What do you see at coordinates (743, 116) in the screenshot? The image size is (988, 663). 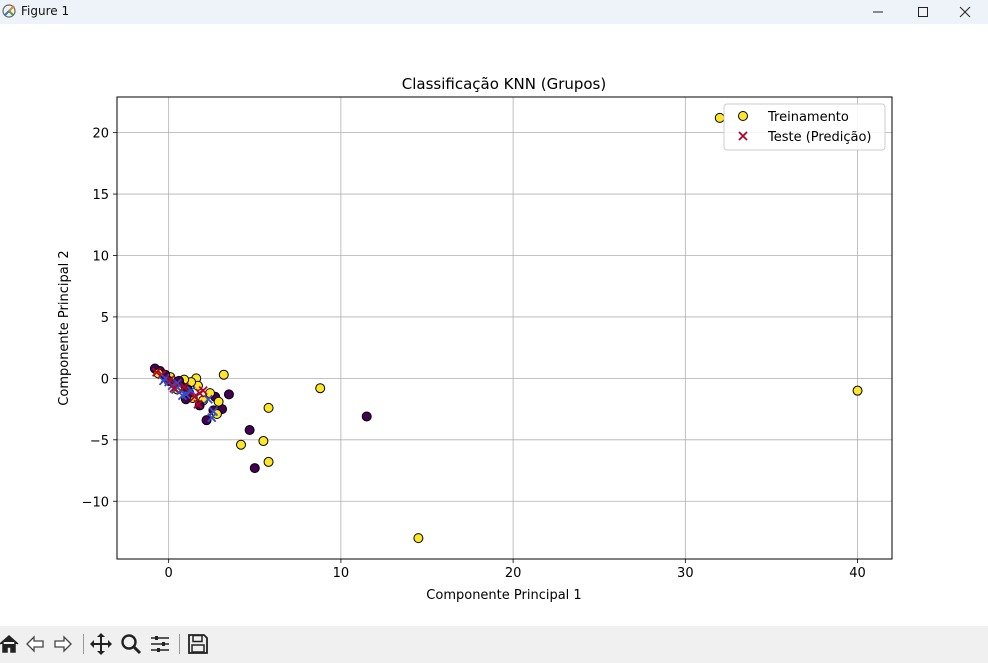 I see `legend-marker-train` at bounding box center [743, 116].